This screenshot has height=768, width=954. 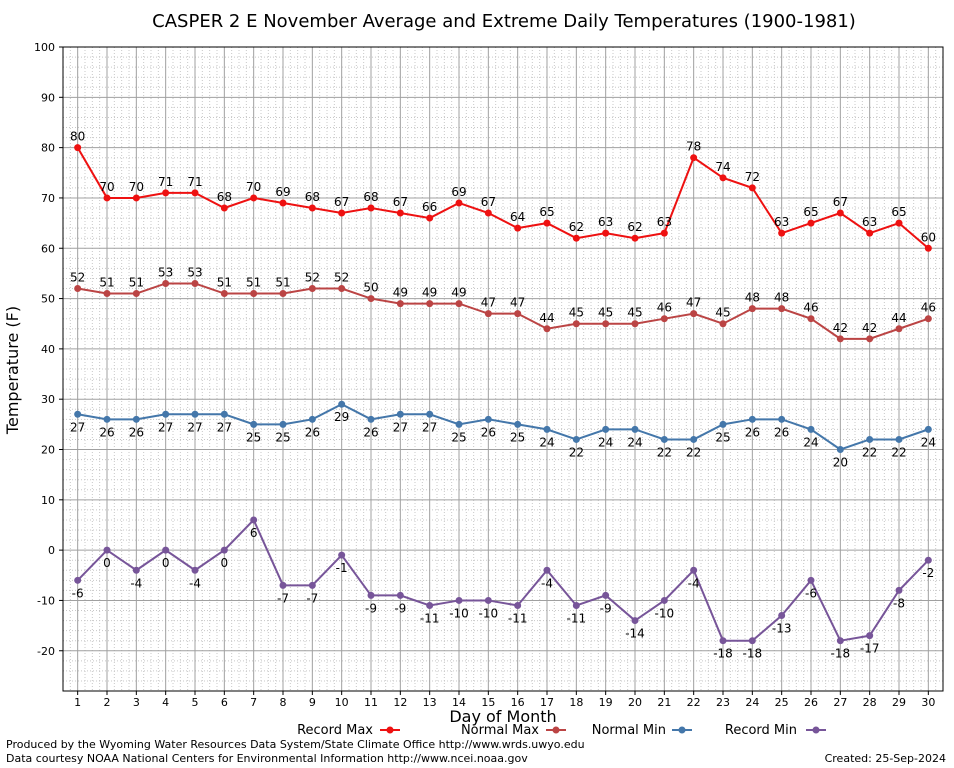 What do you see at coordinates (77, 427) in the screenshot?
I see `normal-min-data-label: 27` at bounding box center [77, 427].